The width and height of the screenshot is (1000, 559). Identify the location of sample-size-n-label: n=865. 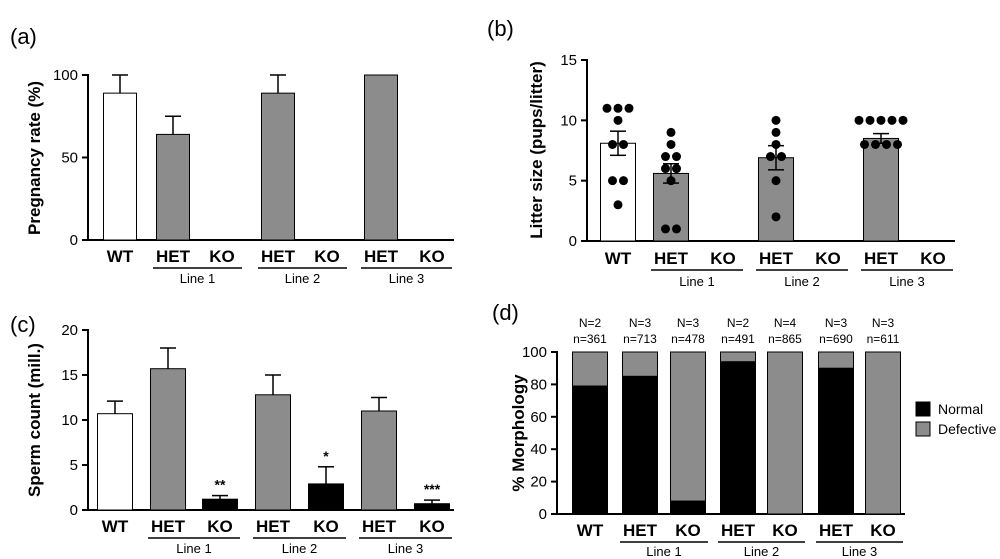
(785, 339).